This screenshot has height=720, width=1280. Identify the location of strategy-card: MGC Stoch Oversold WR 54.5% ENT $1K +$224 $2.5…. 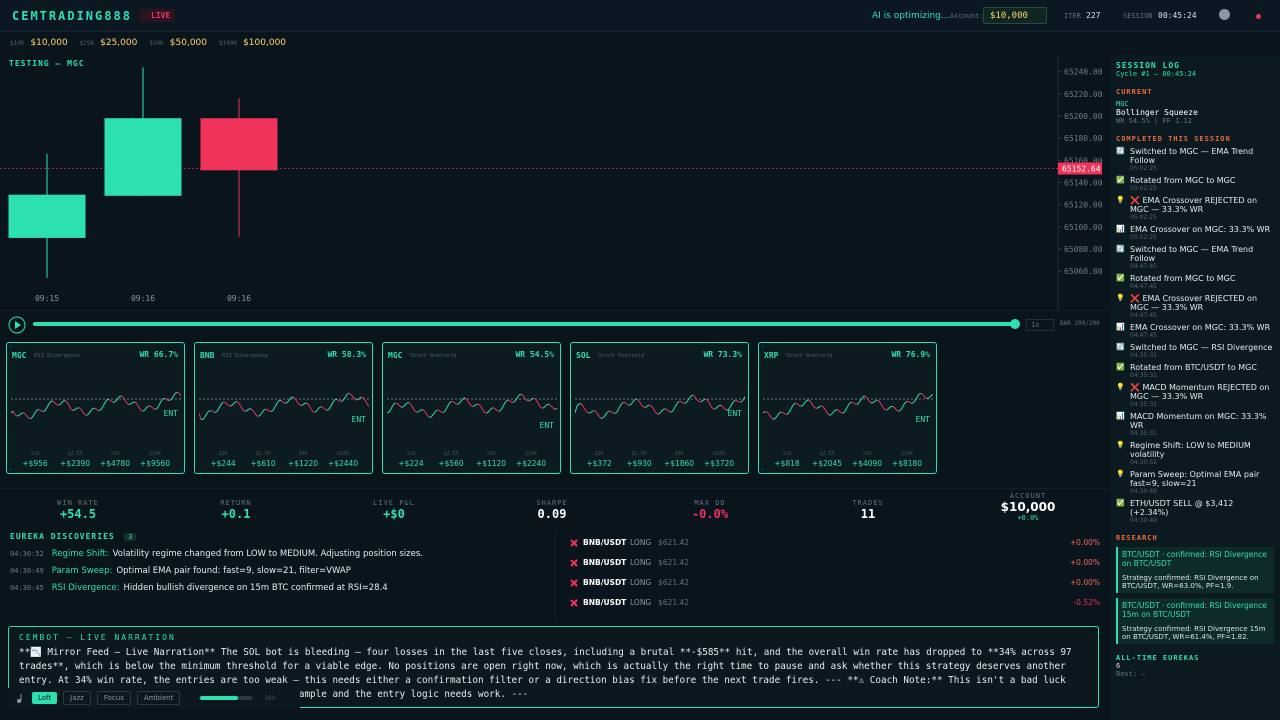
(471, 408).